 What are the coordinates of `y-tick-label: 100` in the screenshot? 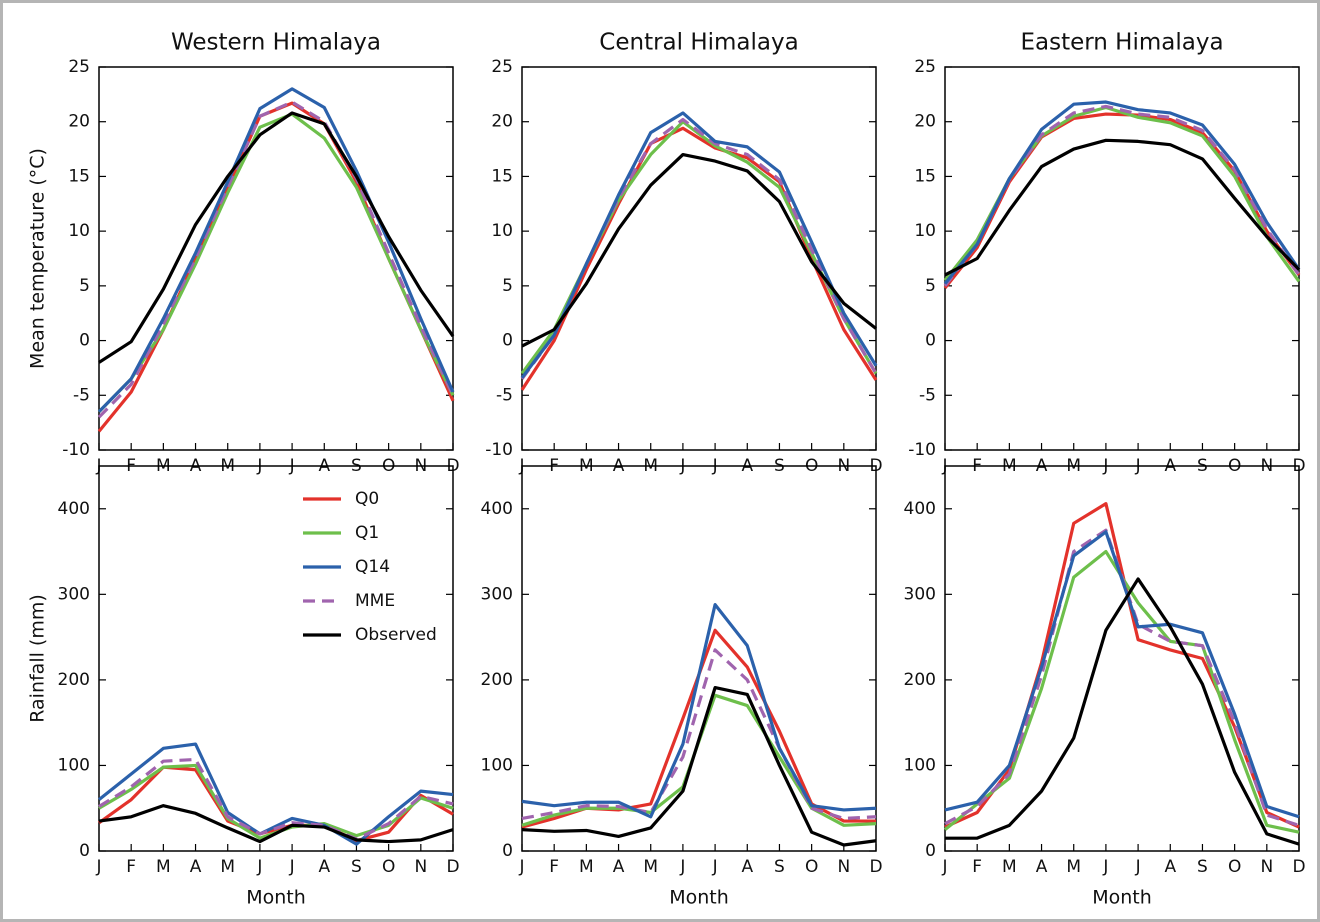 It's located at (497, 765).